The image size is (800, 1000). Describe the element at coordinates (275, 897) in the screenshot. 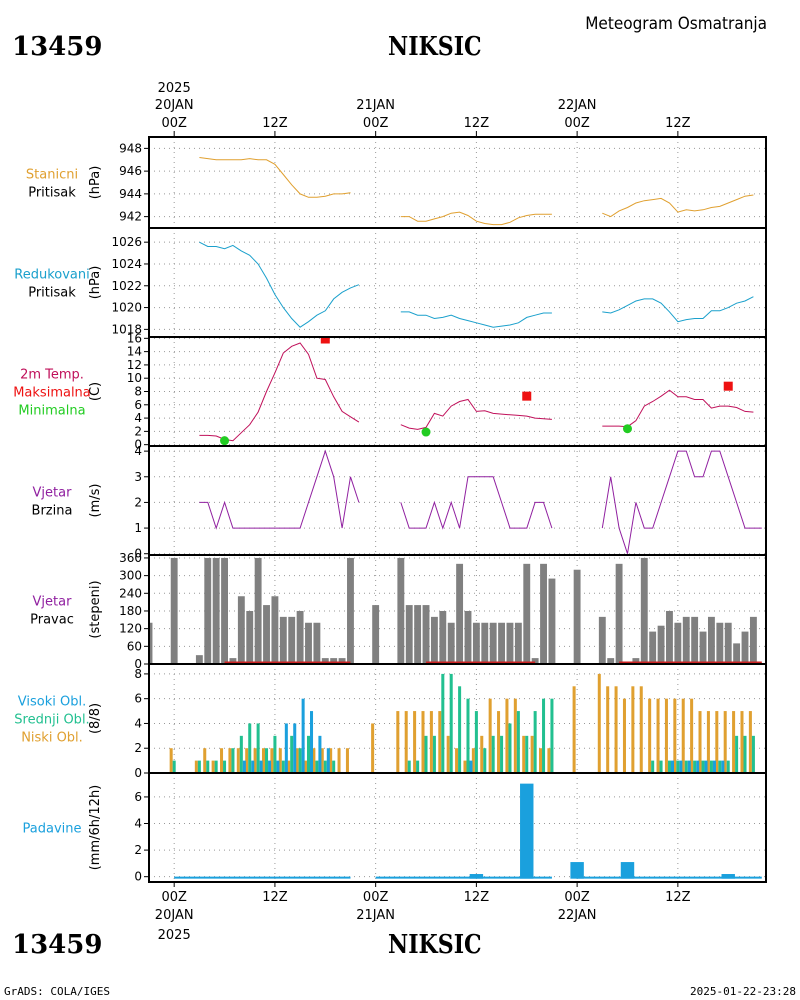

I see `bottom-hour-tick-label: 12Z` at that location.